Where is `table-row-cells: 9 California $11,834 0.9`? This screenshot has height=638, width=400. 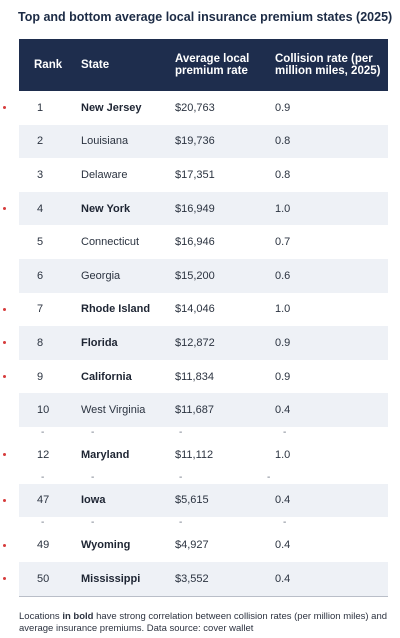
table-row-cells: 9 California $11,834 0.9 is located at coordinates (203, 377).